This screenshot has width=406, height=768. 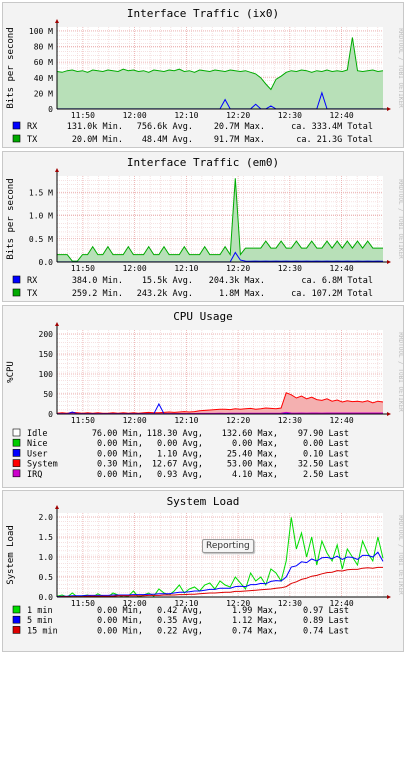 What do you see at coordinates (11, 67) in the screenshot?
I see `y-axis-label: Bits per second` at bounding box center [11, 67].